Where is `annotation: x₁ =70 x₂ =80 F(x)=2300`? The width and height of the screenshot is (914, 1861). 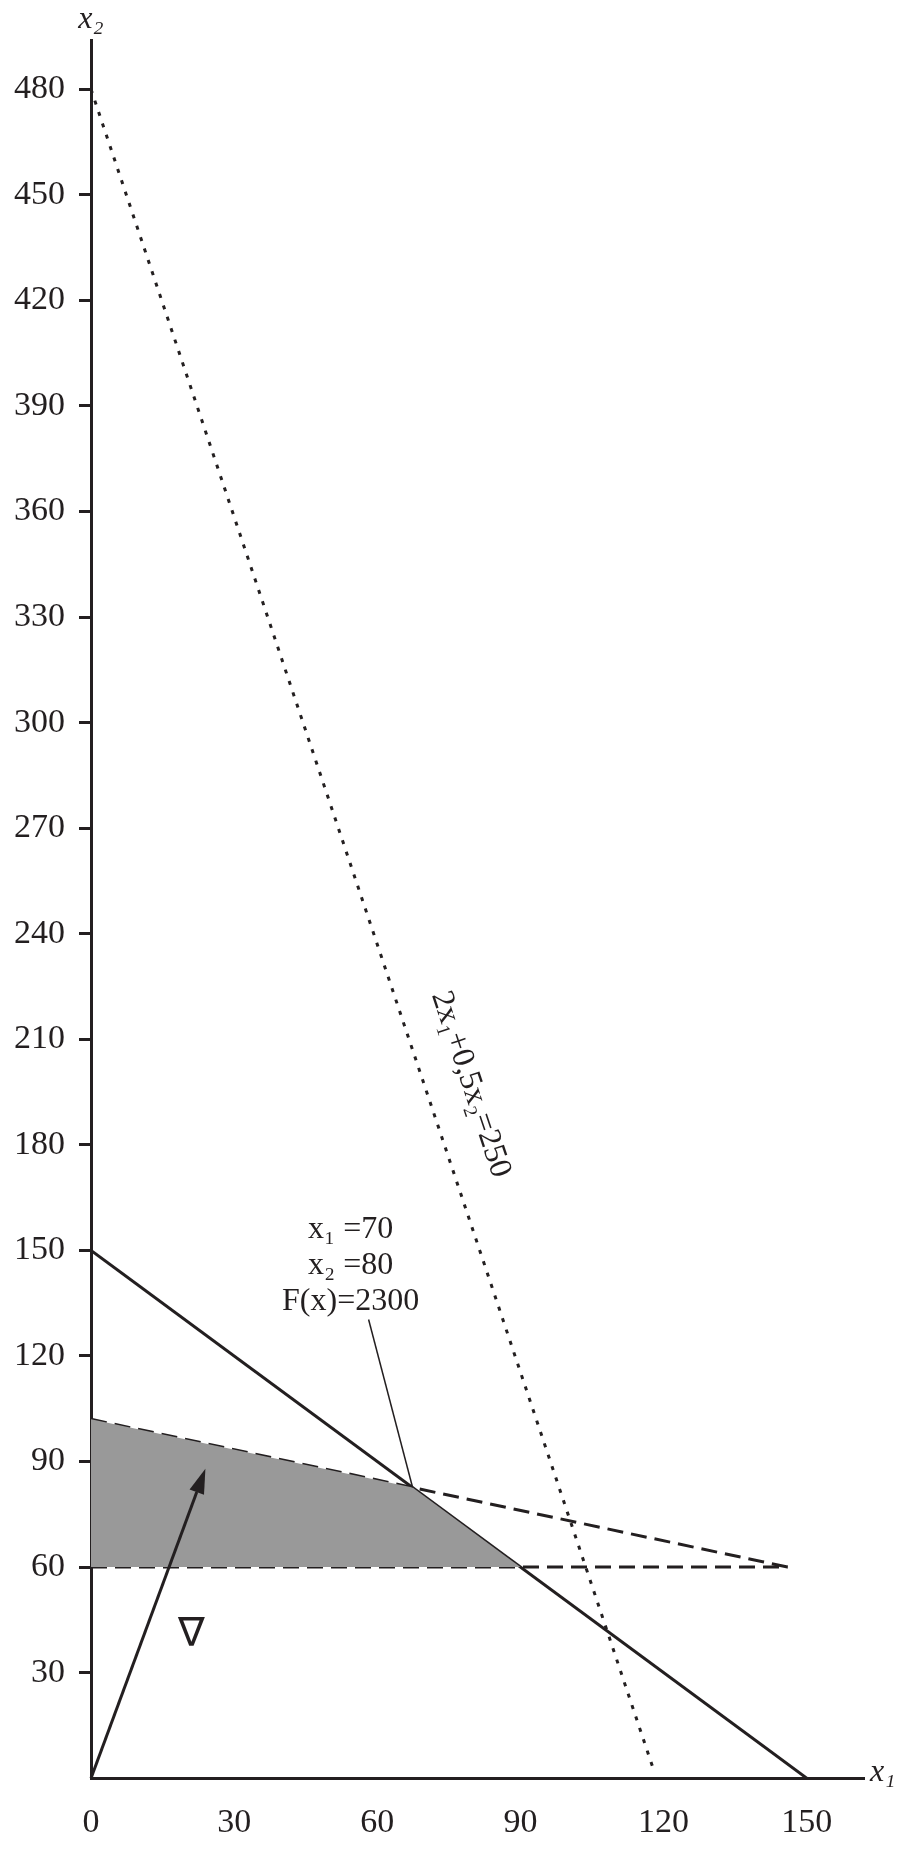
annotation: x₁ =70 x₂ =80 F(x)=2300 is located at coordinates (351, 1262).